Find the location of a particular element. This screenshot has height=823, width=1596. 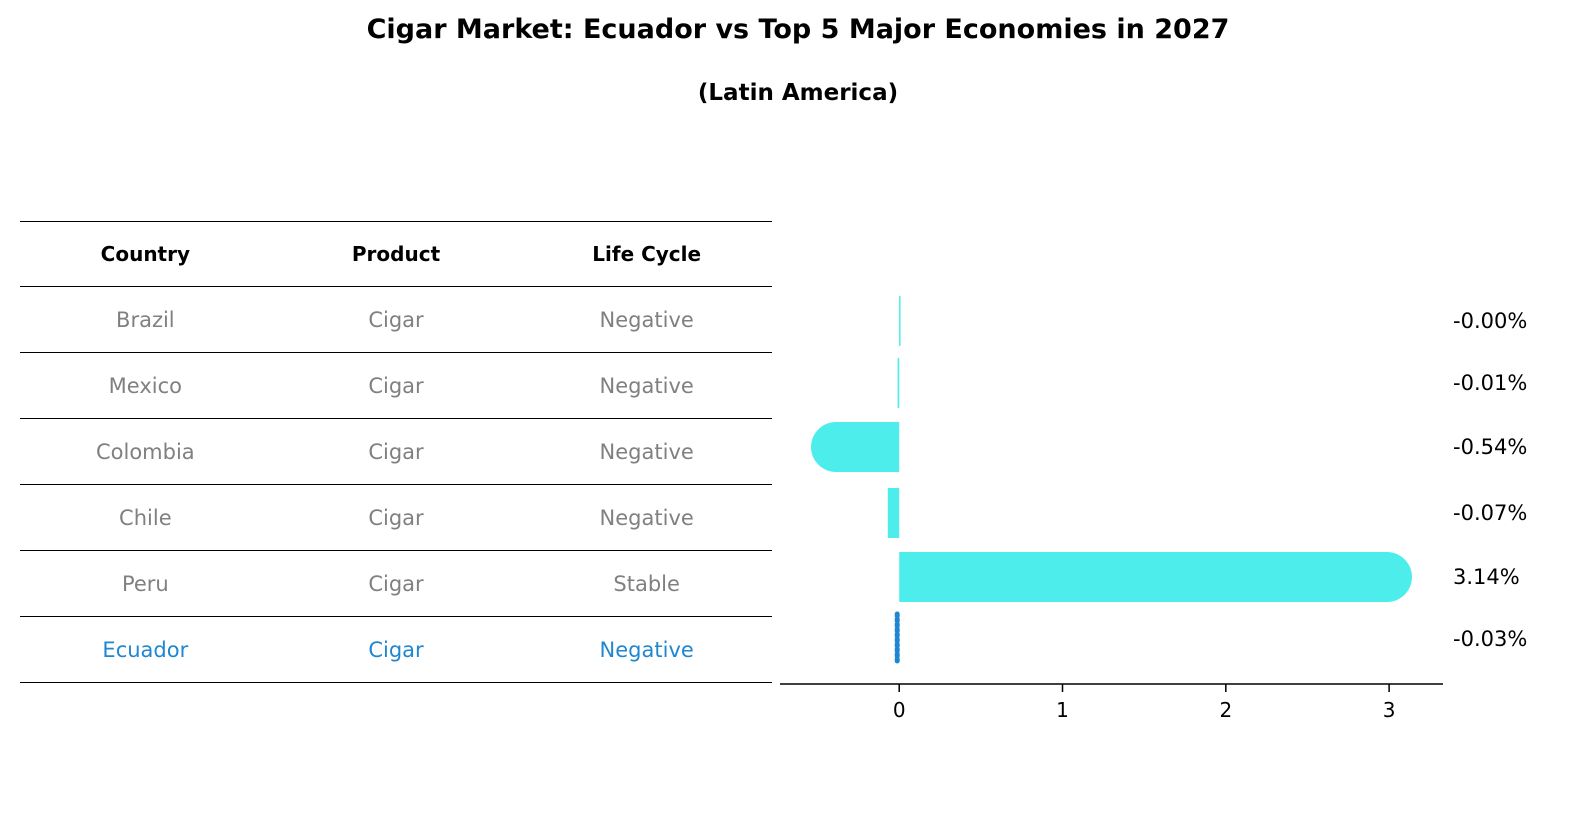

table-row: Chile Cigar Negative is located at coordinates (396, 518).